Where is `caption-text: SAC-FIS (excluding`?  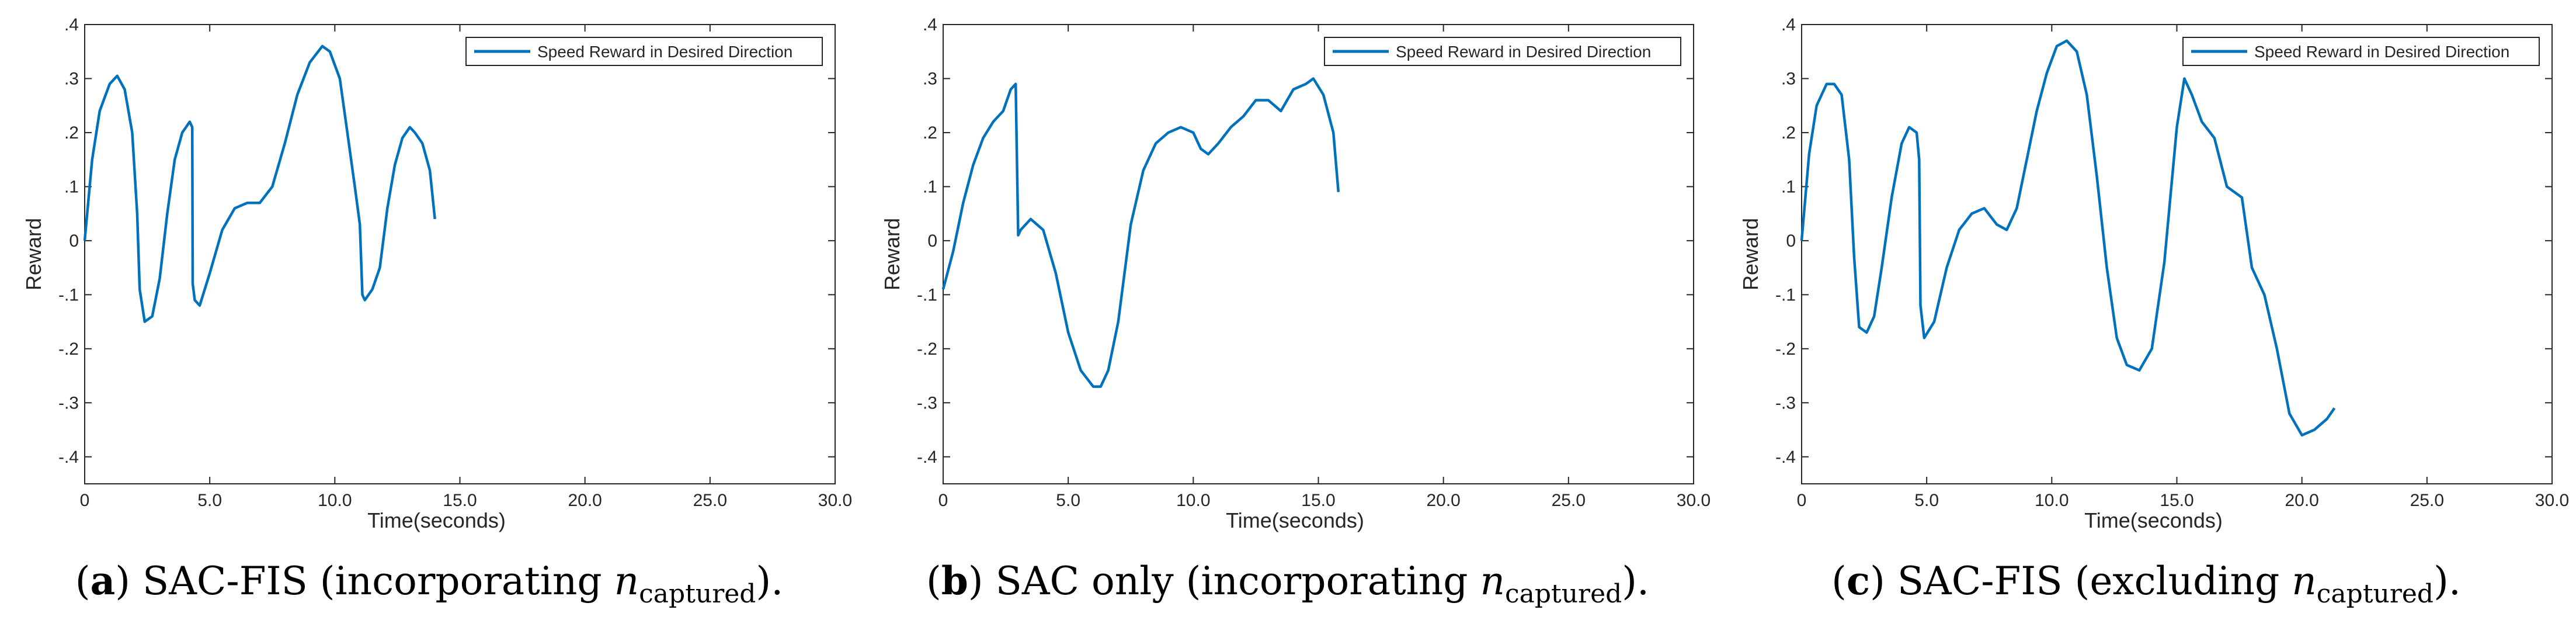 caption-text: SAC-FIS (excluding is located at coordinates (2095, 581).